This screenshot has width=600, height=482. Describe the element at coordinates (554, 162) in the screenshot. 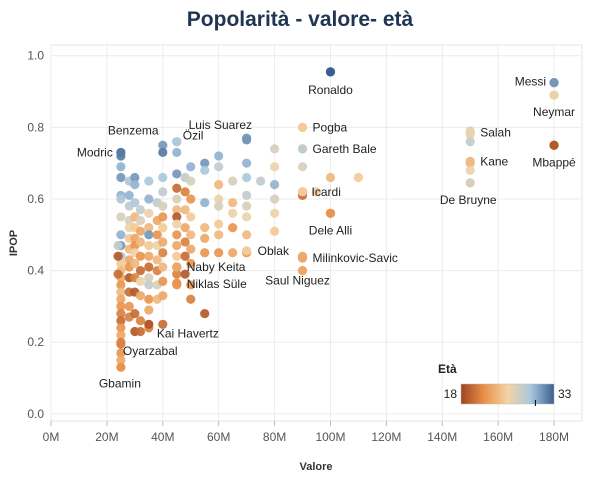

I see `point-label: Mbappé` at that location.